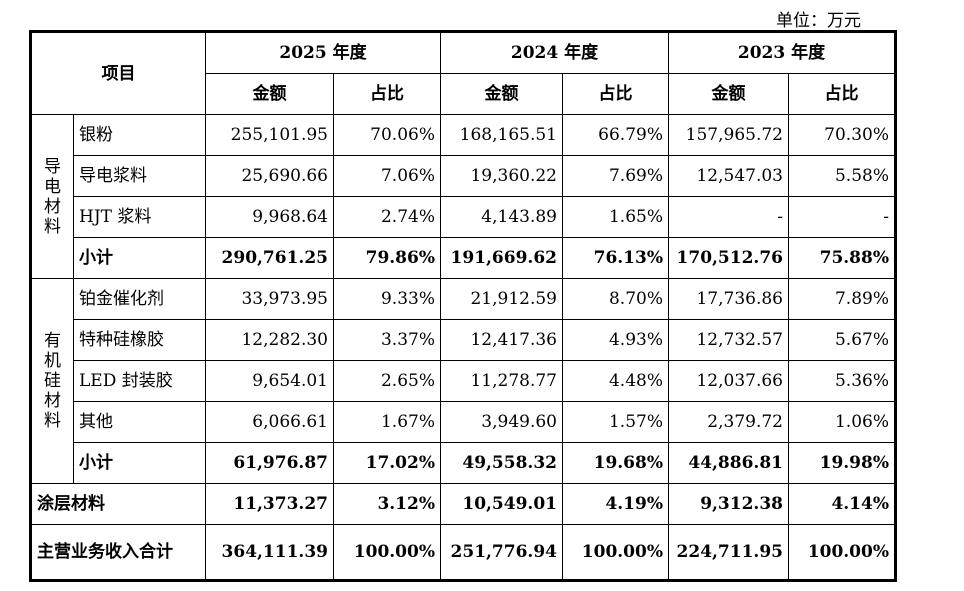 The height and width of the screenshot is (591, 964). I want to click on header-row-years: 项目 2025 年度 2024 年度 2023 年度, so click(463, 73).